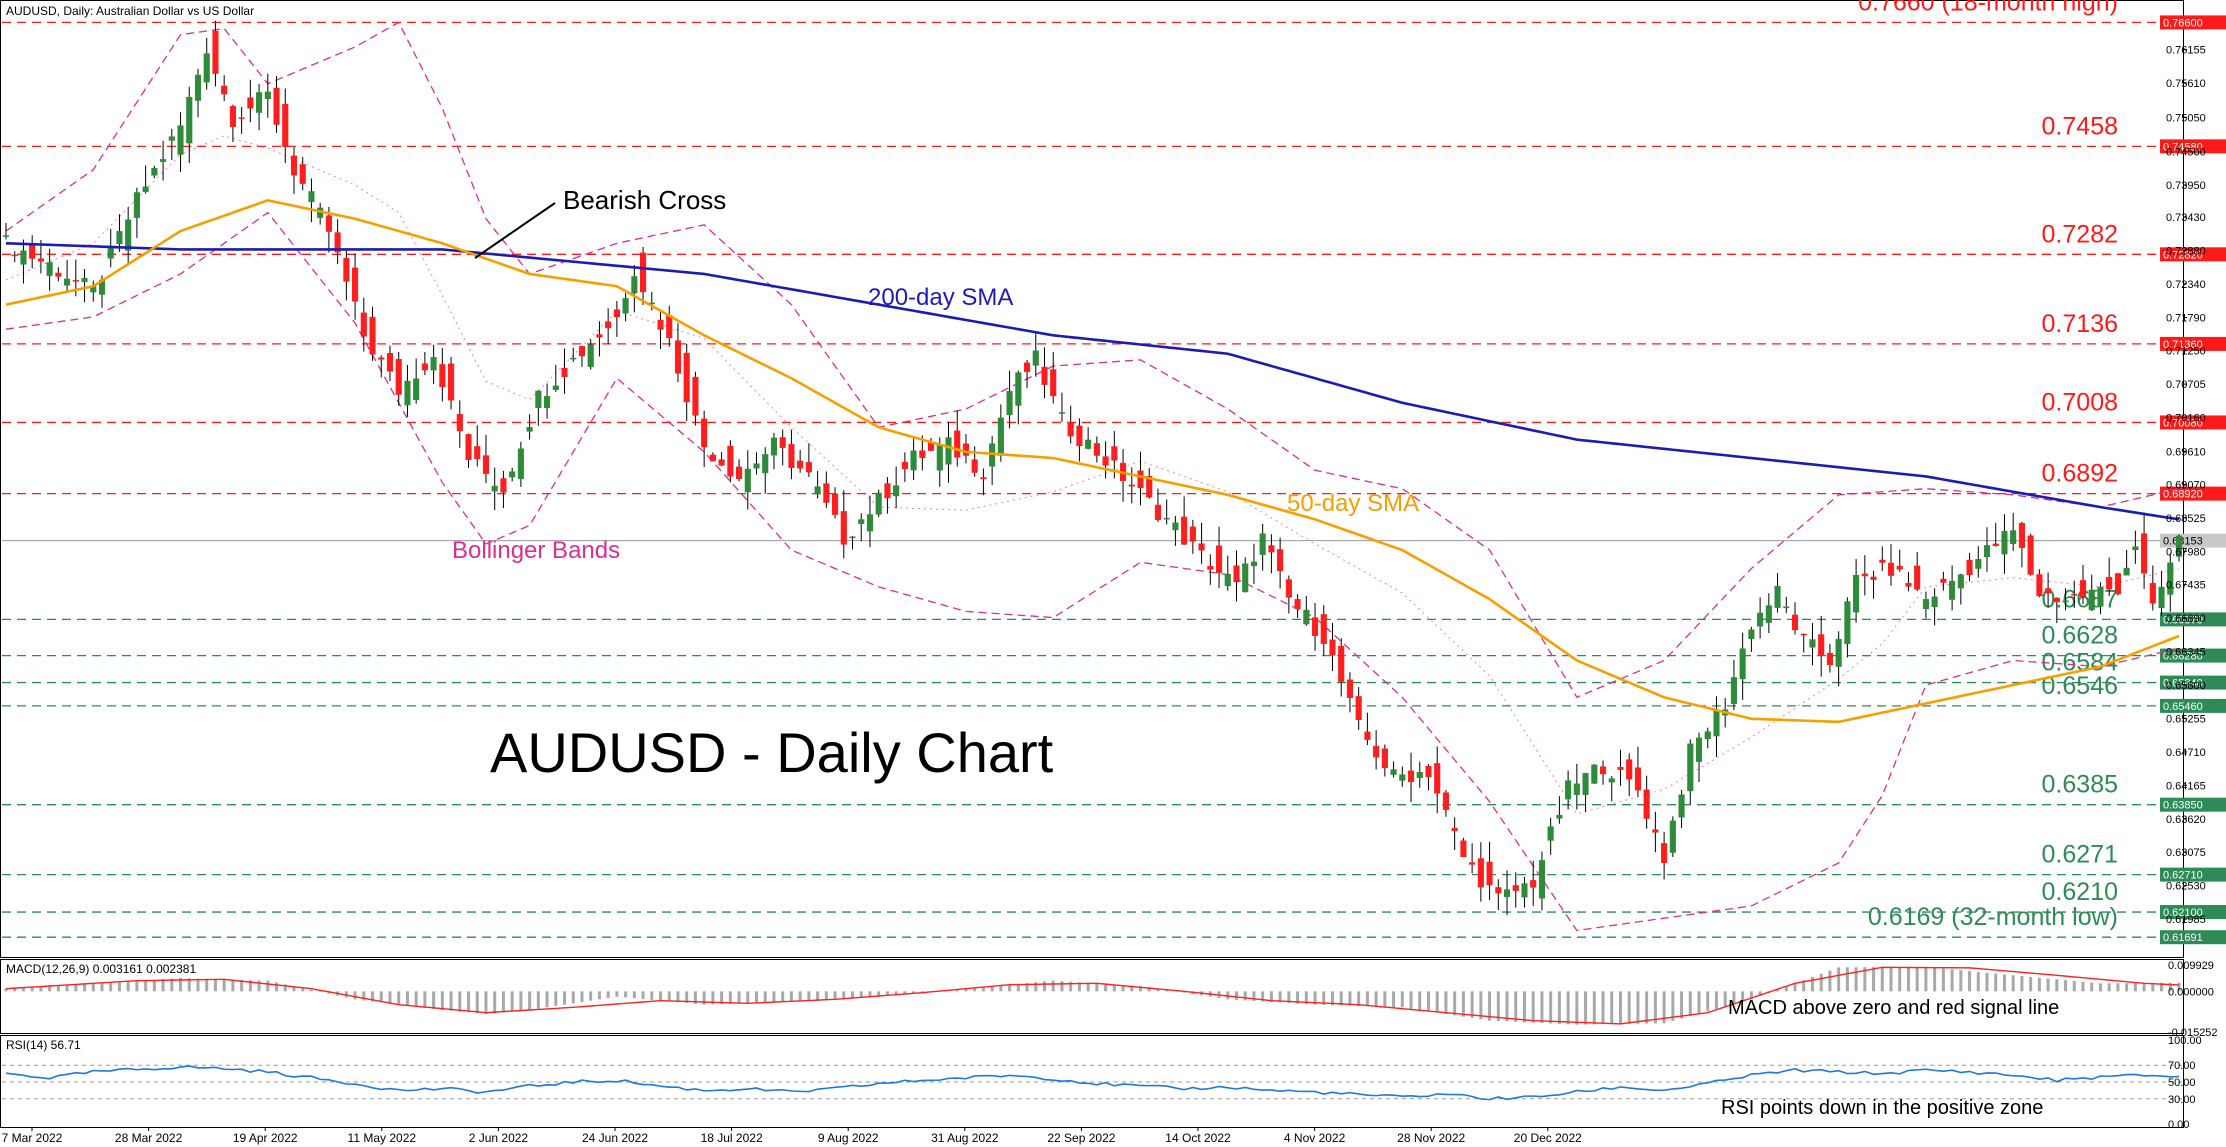  What do you see at coordinates (2191, 966) in the screenshot?
I see `macd-y-tick-label: 0.009929` at bounding box center [2191, 966].